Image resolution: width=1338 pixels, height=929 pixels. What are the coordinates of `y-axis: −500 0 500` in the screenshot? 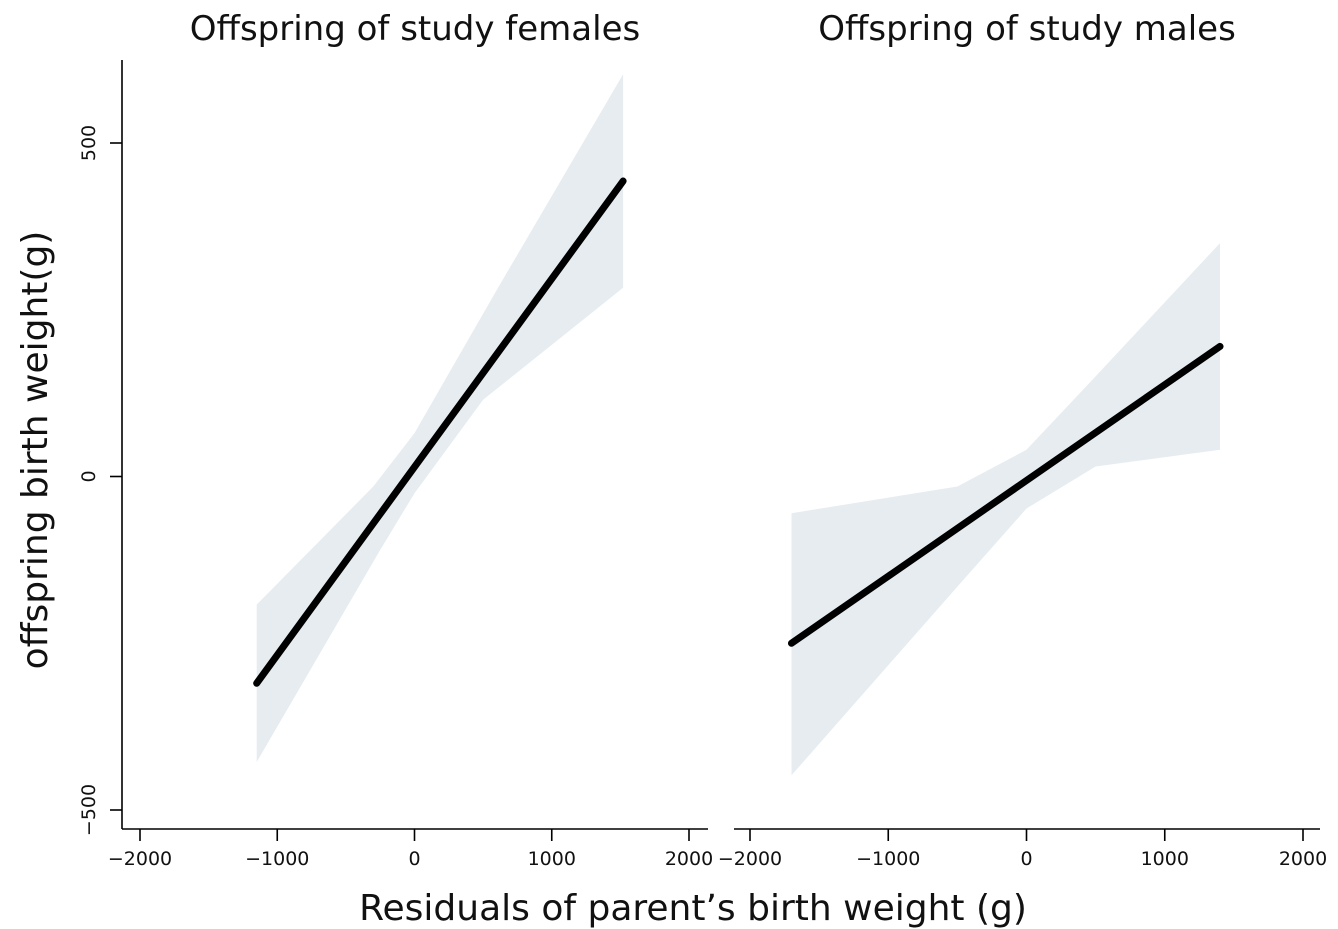 It's located at (100, 448).